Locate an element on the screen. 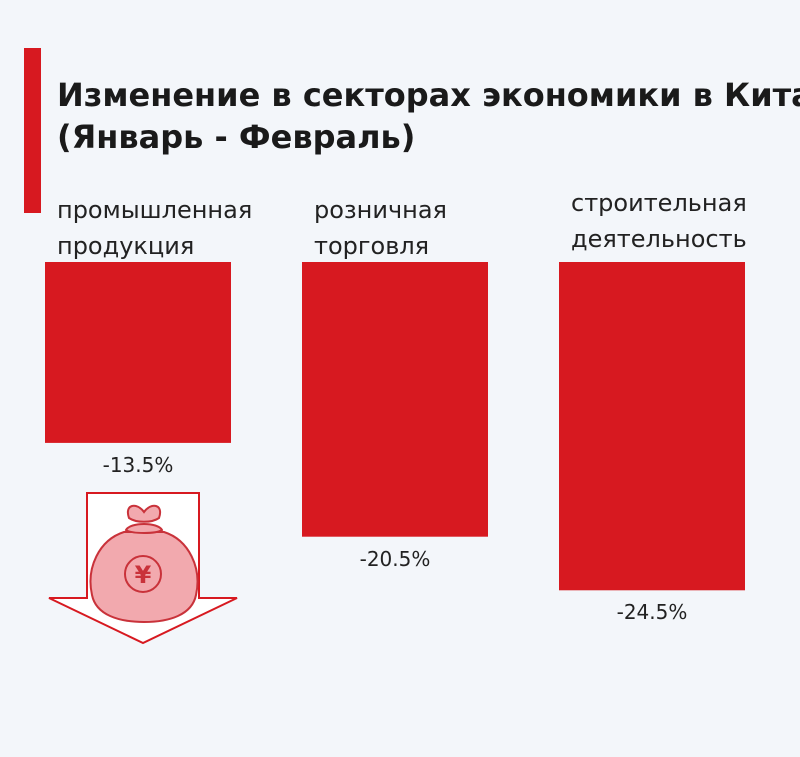  value-label-1: -13.5% is located at coordinates (138, 464).